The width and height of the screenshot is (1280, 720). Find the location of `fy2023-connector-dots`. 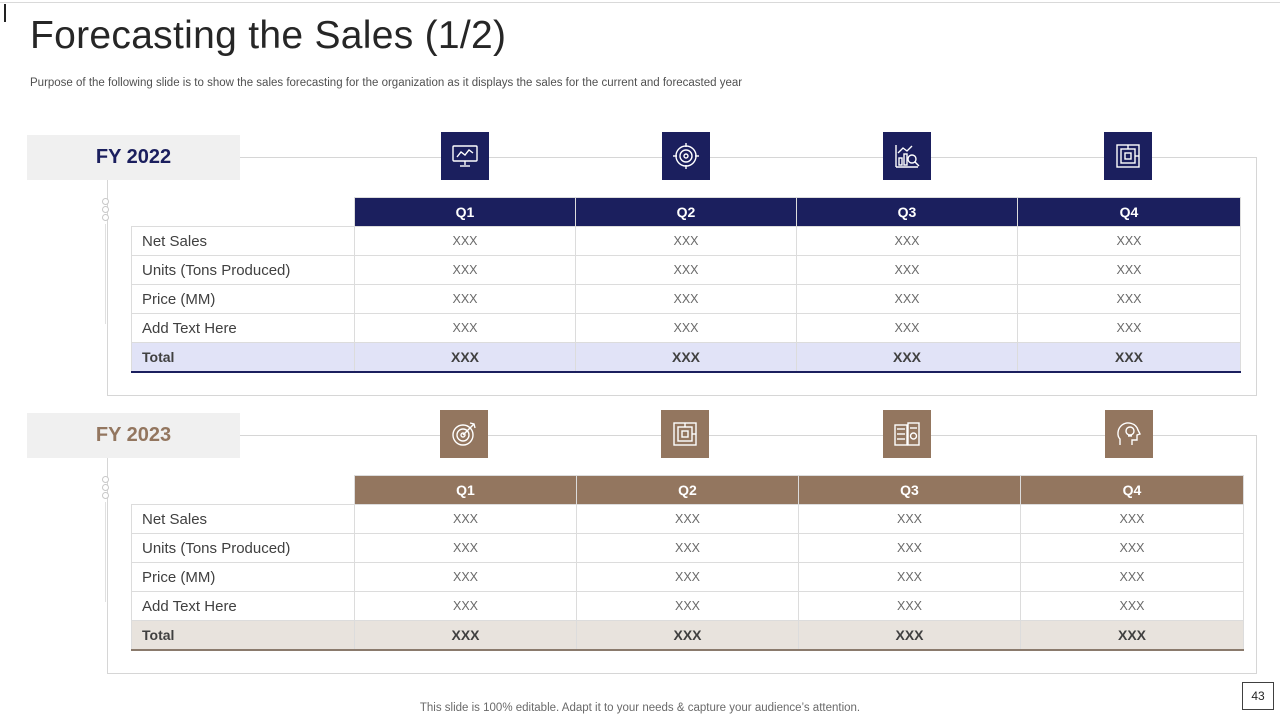

fy2023-connector-dots is located at coordinates (107, 539).